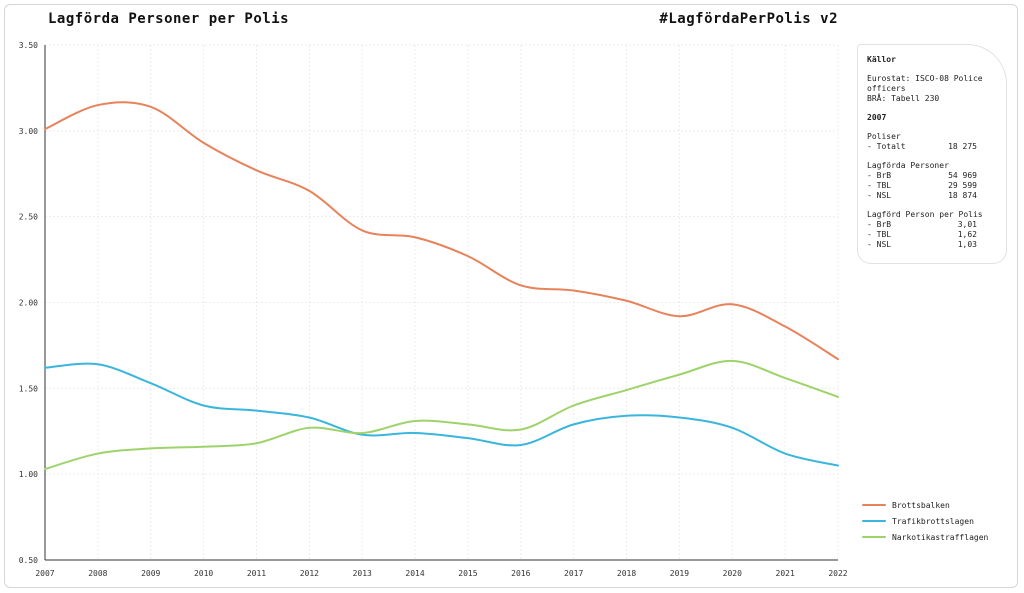 This screenshot has height=593, width=1024. I want to click on police-heading: Poliser, so click(884, 136).